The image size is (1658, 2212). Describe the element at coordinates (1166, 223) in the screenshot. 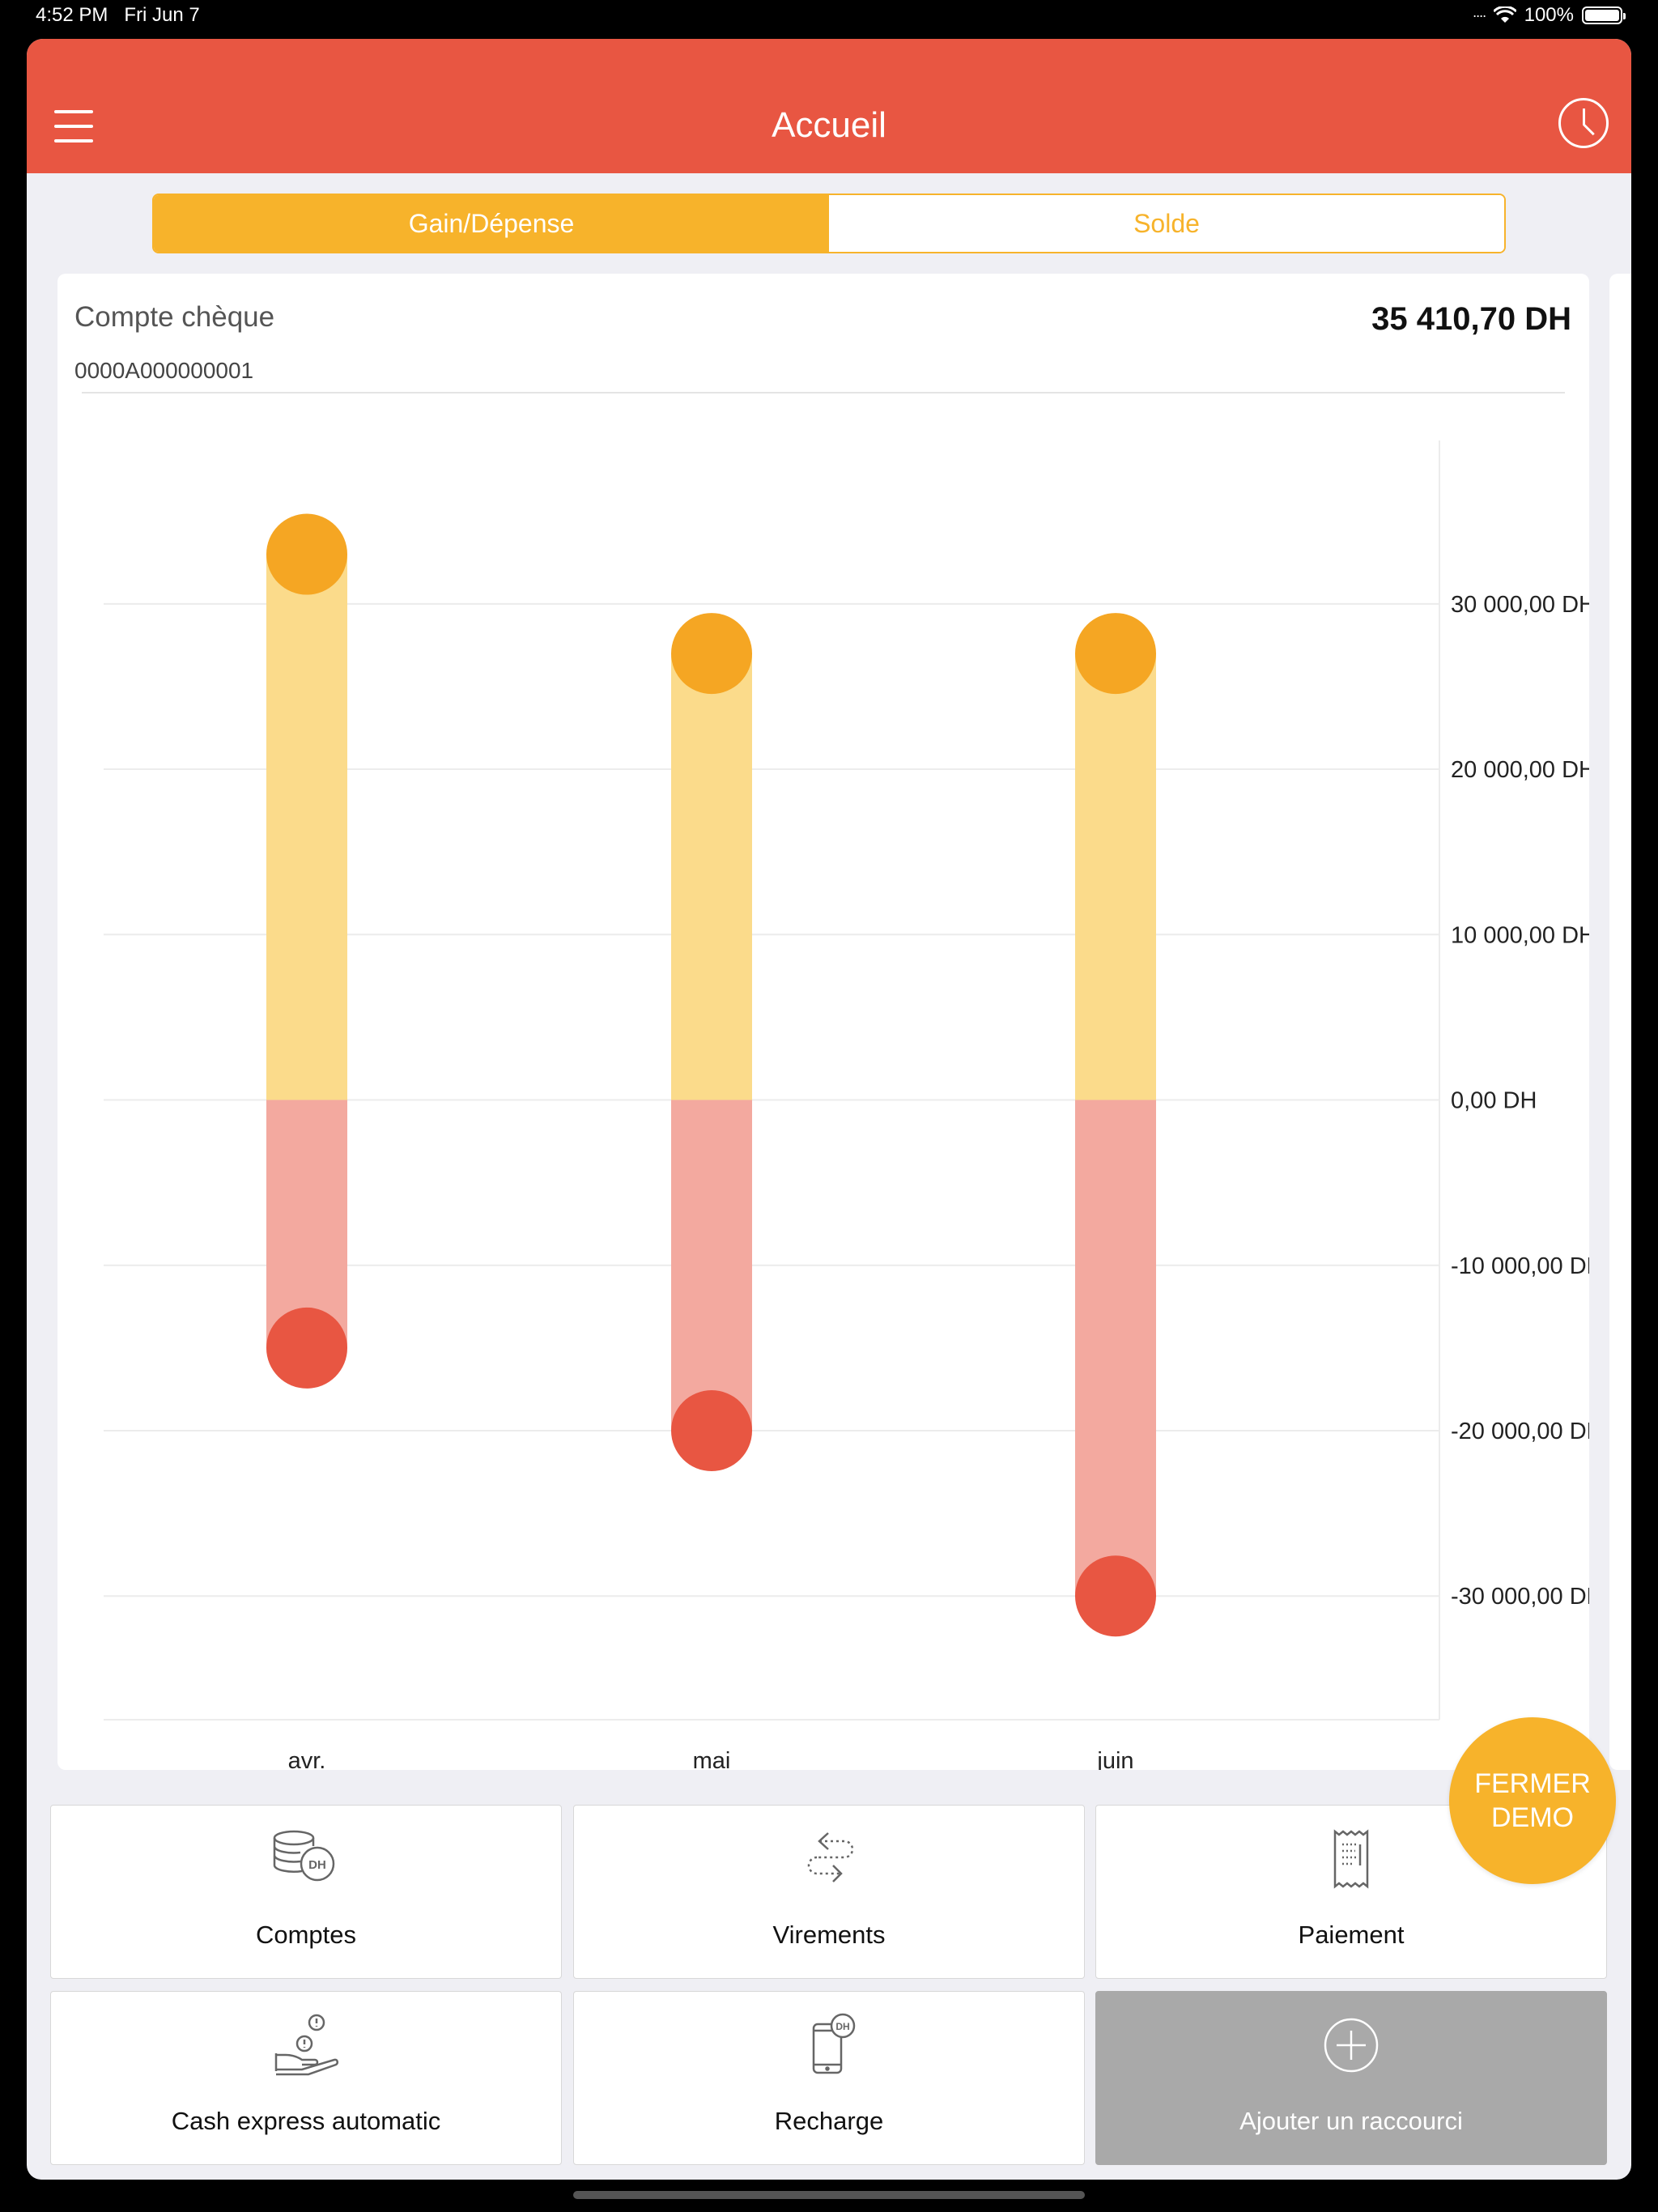

I see `tab-solde: Solde` at that location.